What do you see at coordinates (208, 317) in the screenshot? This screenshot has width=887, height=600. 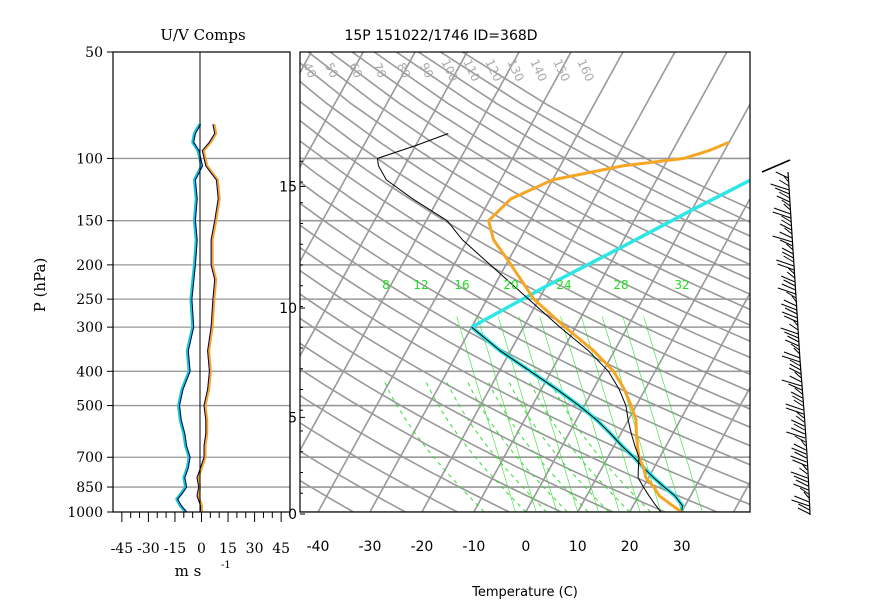 I see `uv-u-series-line` at bounding box center [208, 317].